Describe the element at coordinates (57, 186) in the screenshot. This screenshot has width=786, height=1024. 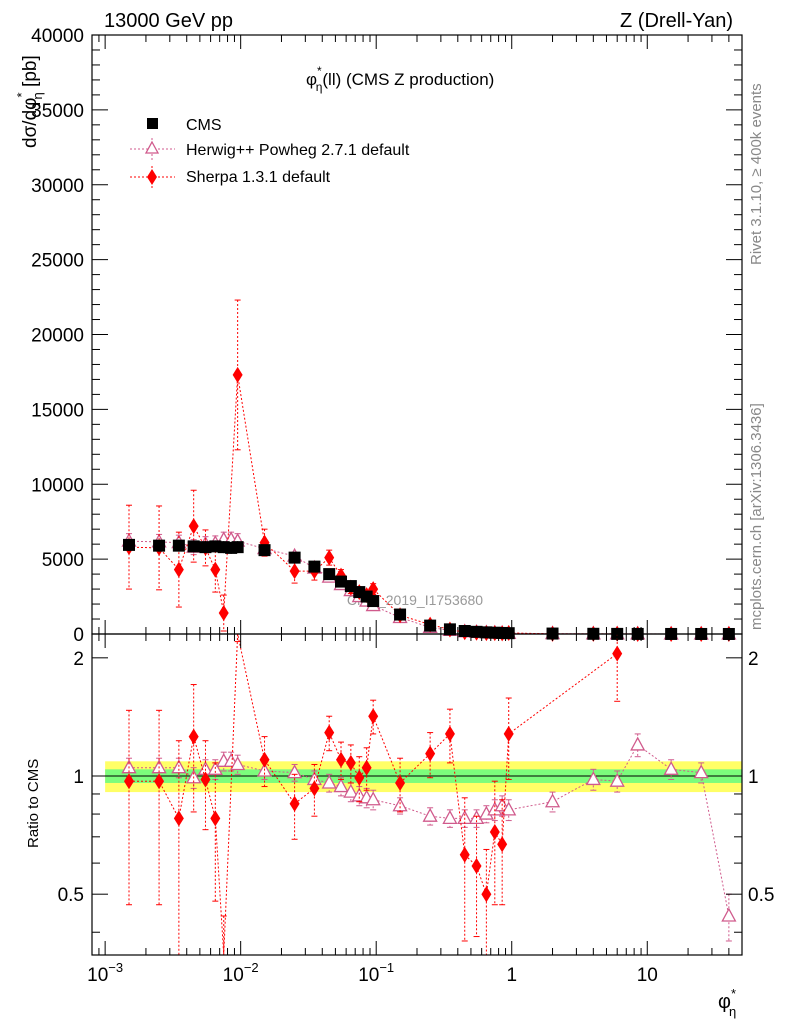
I see `y-tick-label: 30000` at that location.